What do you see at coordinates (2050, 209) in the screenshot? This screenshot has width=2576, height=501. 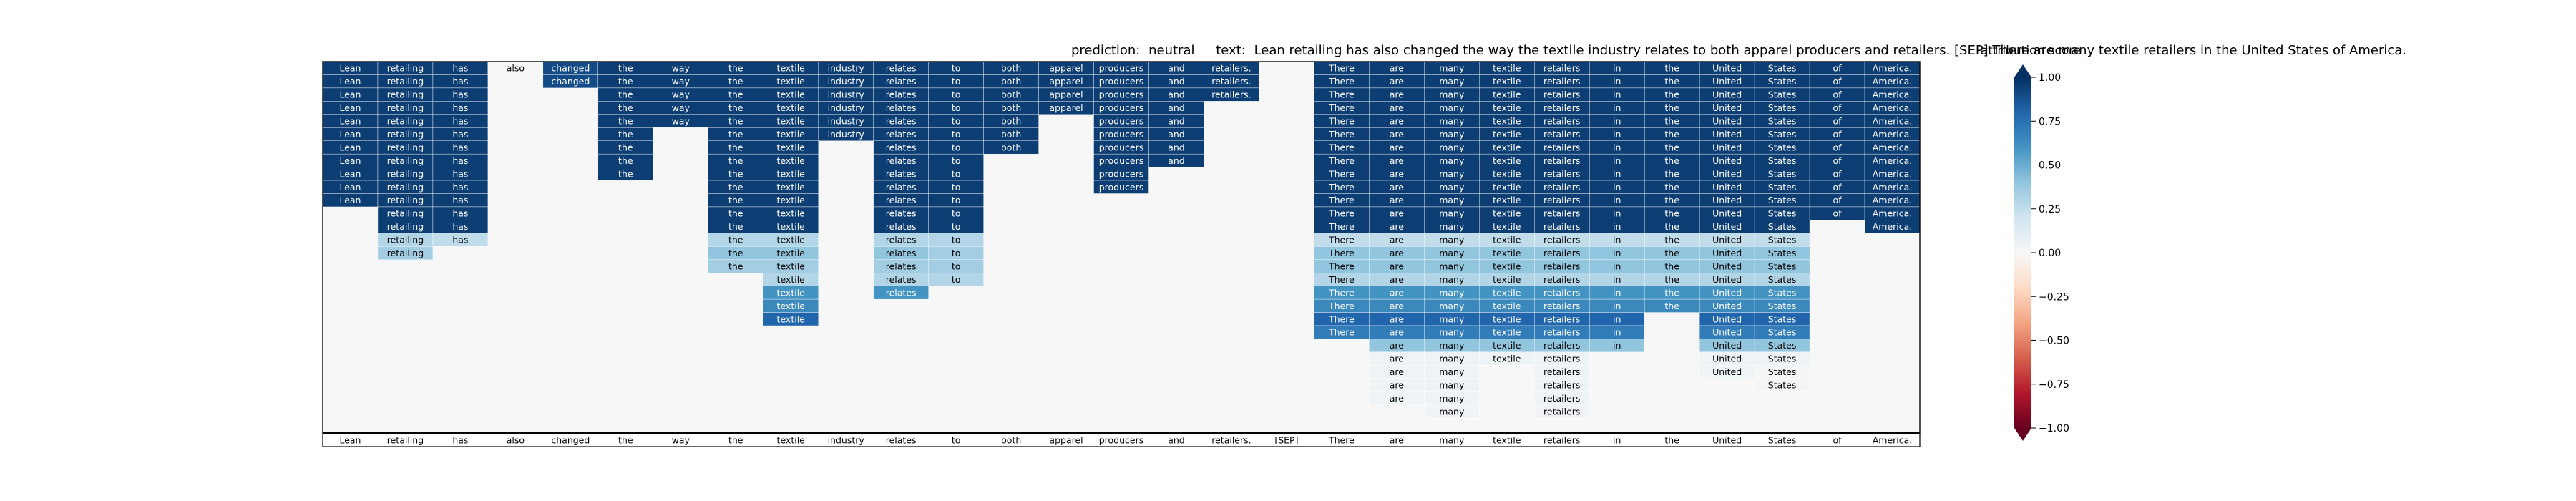 I see `colorbar-tick-label: 0.25` at bounding box center [2050, 209].